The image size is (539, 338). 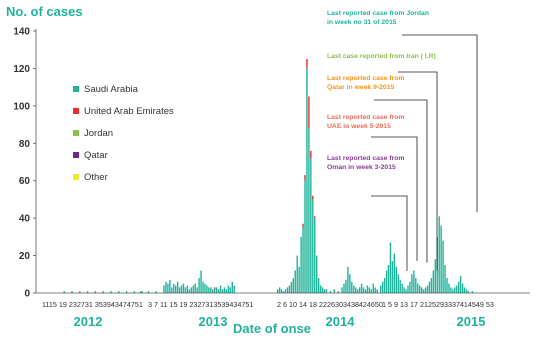 What do you see at coordinates (272, 328) in the screenshot?
I see `x-axis-label: Date of onse` at bounding box center [272, 328].